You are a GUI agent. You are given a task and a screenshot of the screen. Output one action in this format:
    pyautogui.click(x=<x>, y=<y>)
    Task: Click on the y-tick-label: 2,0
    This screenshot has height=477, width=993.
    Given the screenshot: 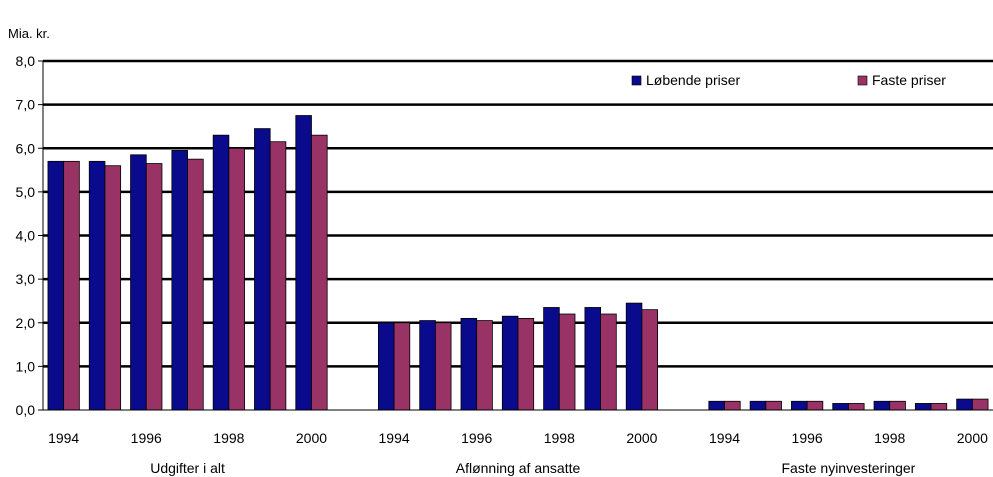 What is the action you would take?
    pyautogui.click(x=26, y=323)
    